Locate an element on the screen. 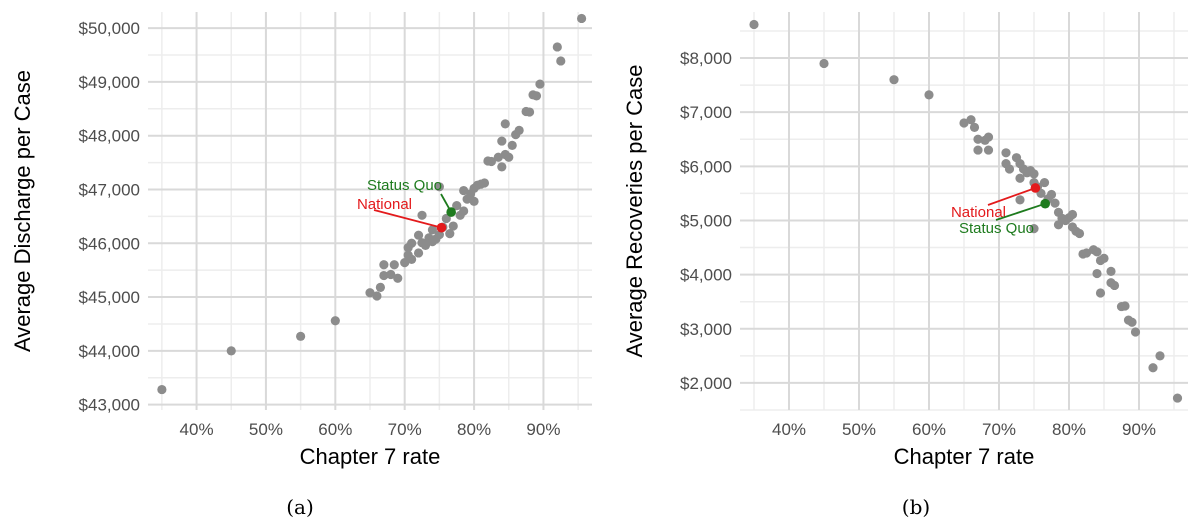 The width and height of the screenshot is (1198, 529). y-tick-label: $44,000 is located at coordinates (109, 351).